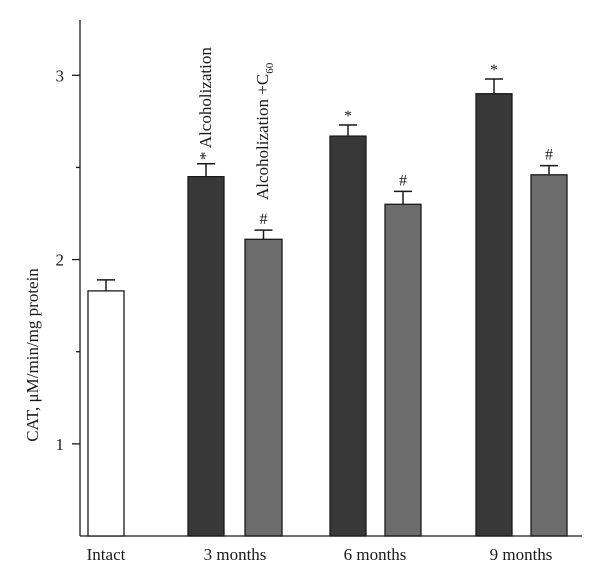 The width and height of the screenshot is (600, 580). I want to click on series-label-alcoholization-c60: Alcoholization +C60, so click(264, 131).